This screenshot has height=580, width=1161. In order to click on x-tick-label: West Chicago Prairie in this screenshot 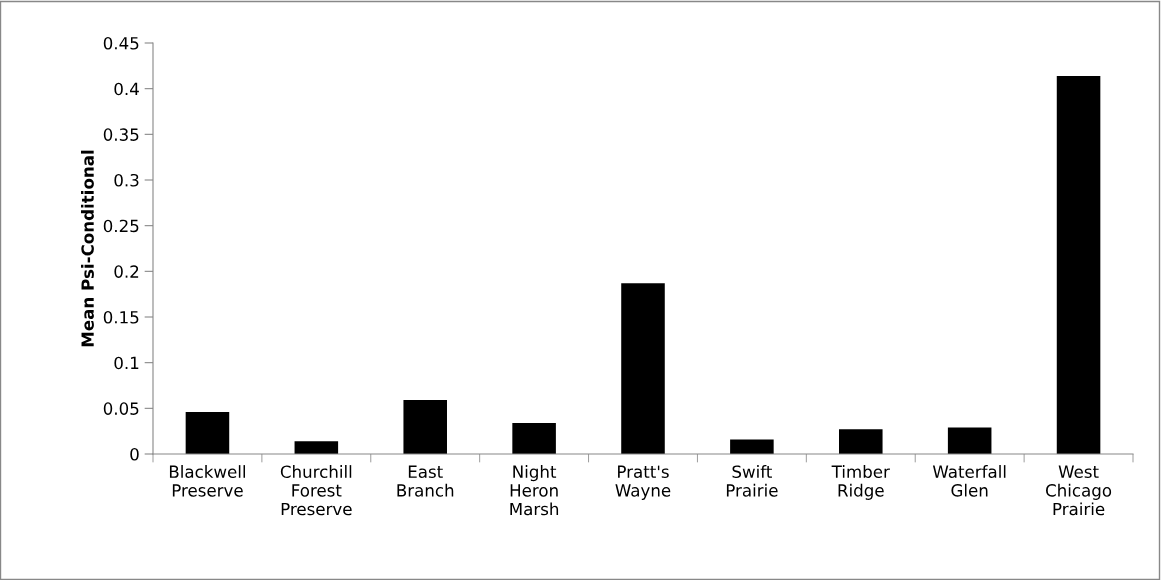, I will do `click(1079, 490)`.